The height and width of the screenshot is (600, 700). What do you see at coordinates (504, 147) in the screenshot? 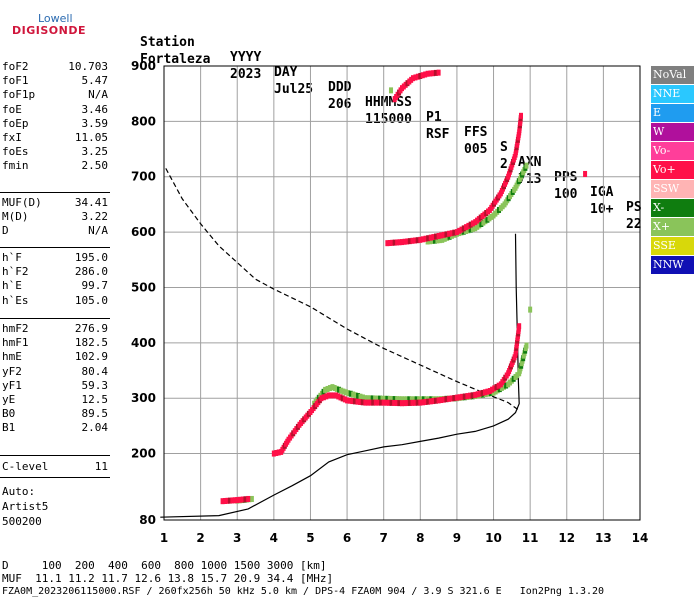
I see `hdr-label-s: S` at bounding box center [504, 147].